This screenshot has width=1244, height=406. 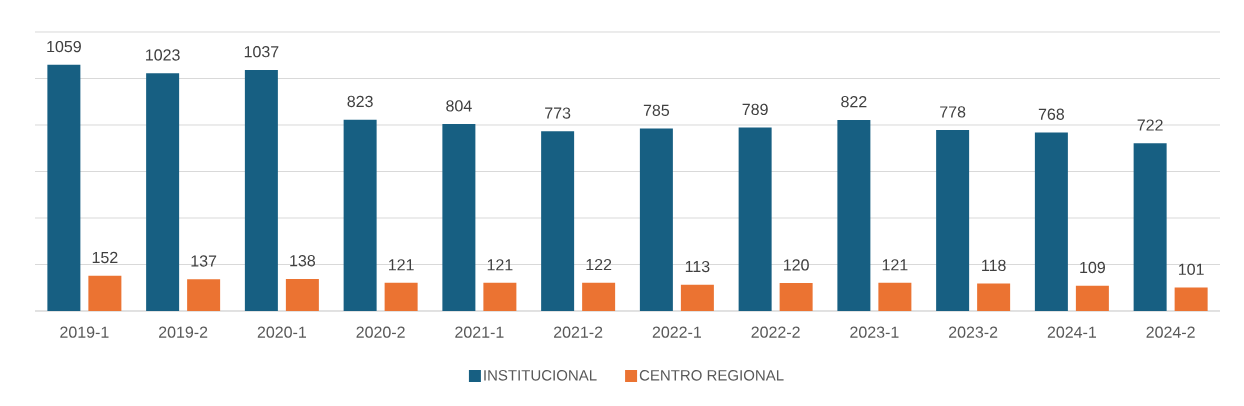 I want to click on data-label: 778, so click(x=953, y=112).